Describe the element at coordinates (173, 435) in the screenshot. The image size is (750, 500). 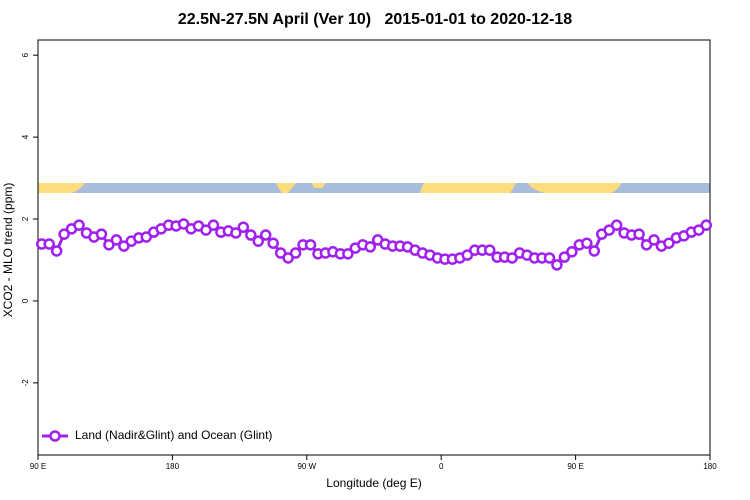
I see `legend-label: Land (Nadir&Glint) and Ocean (Glint)` at that location.